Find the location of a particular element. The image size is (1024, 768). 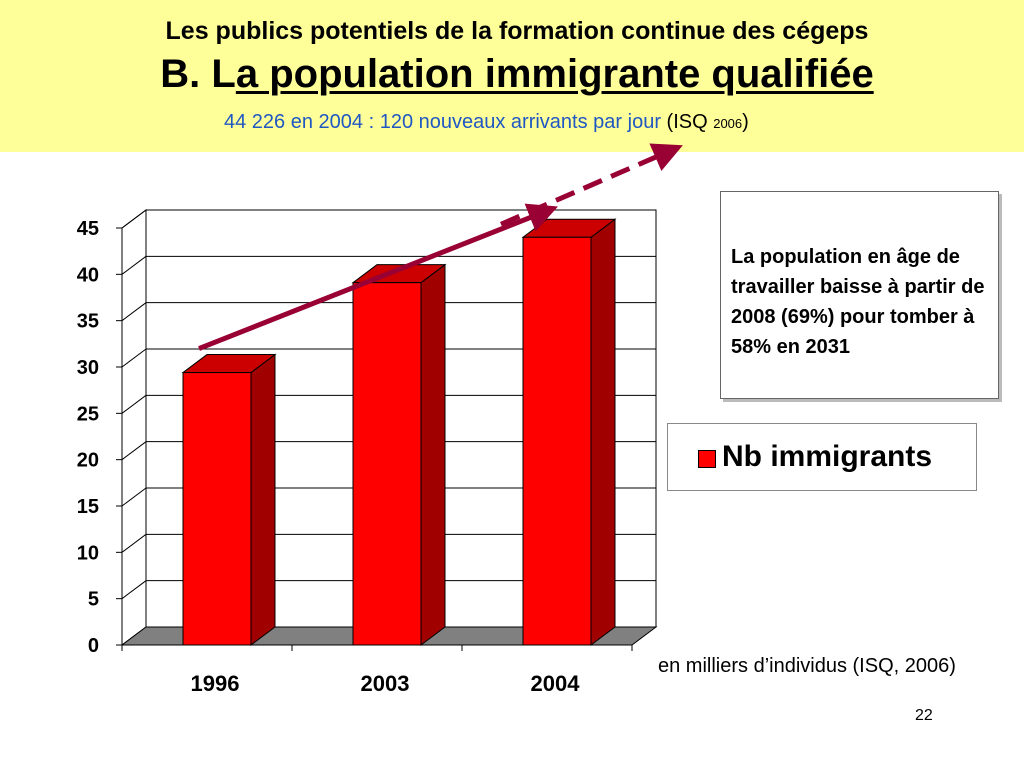

heading-underlined: a population immigrante qualifiée is located at coordinates (554, 74).